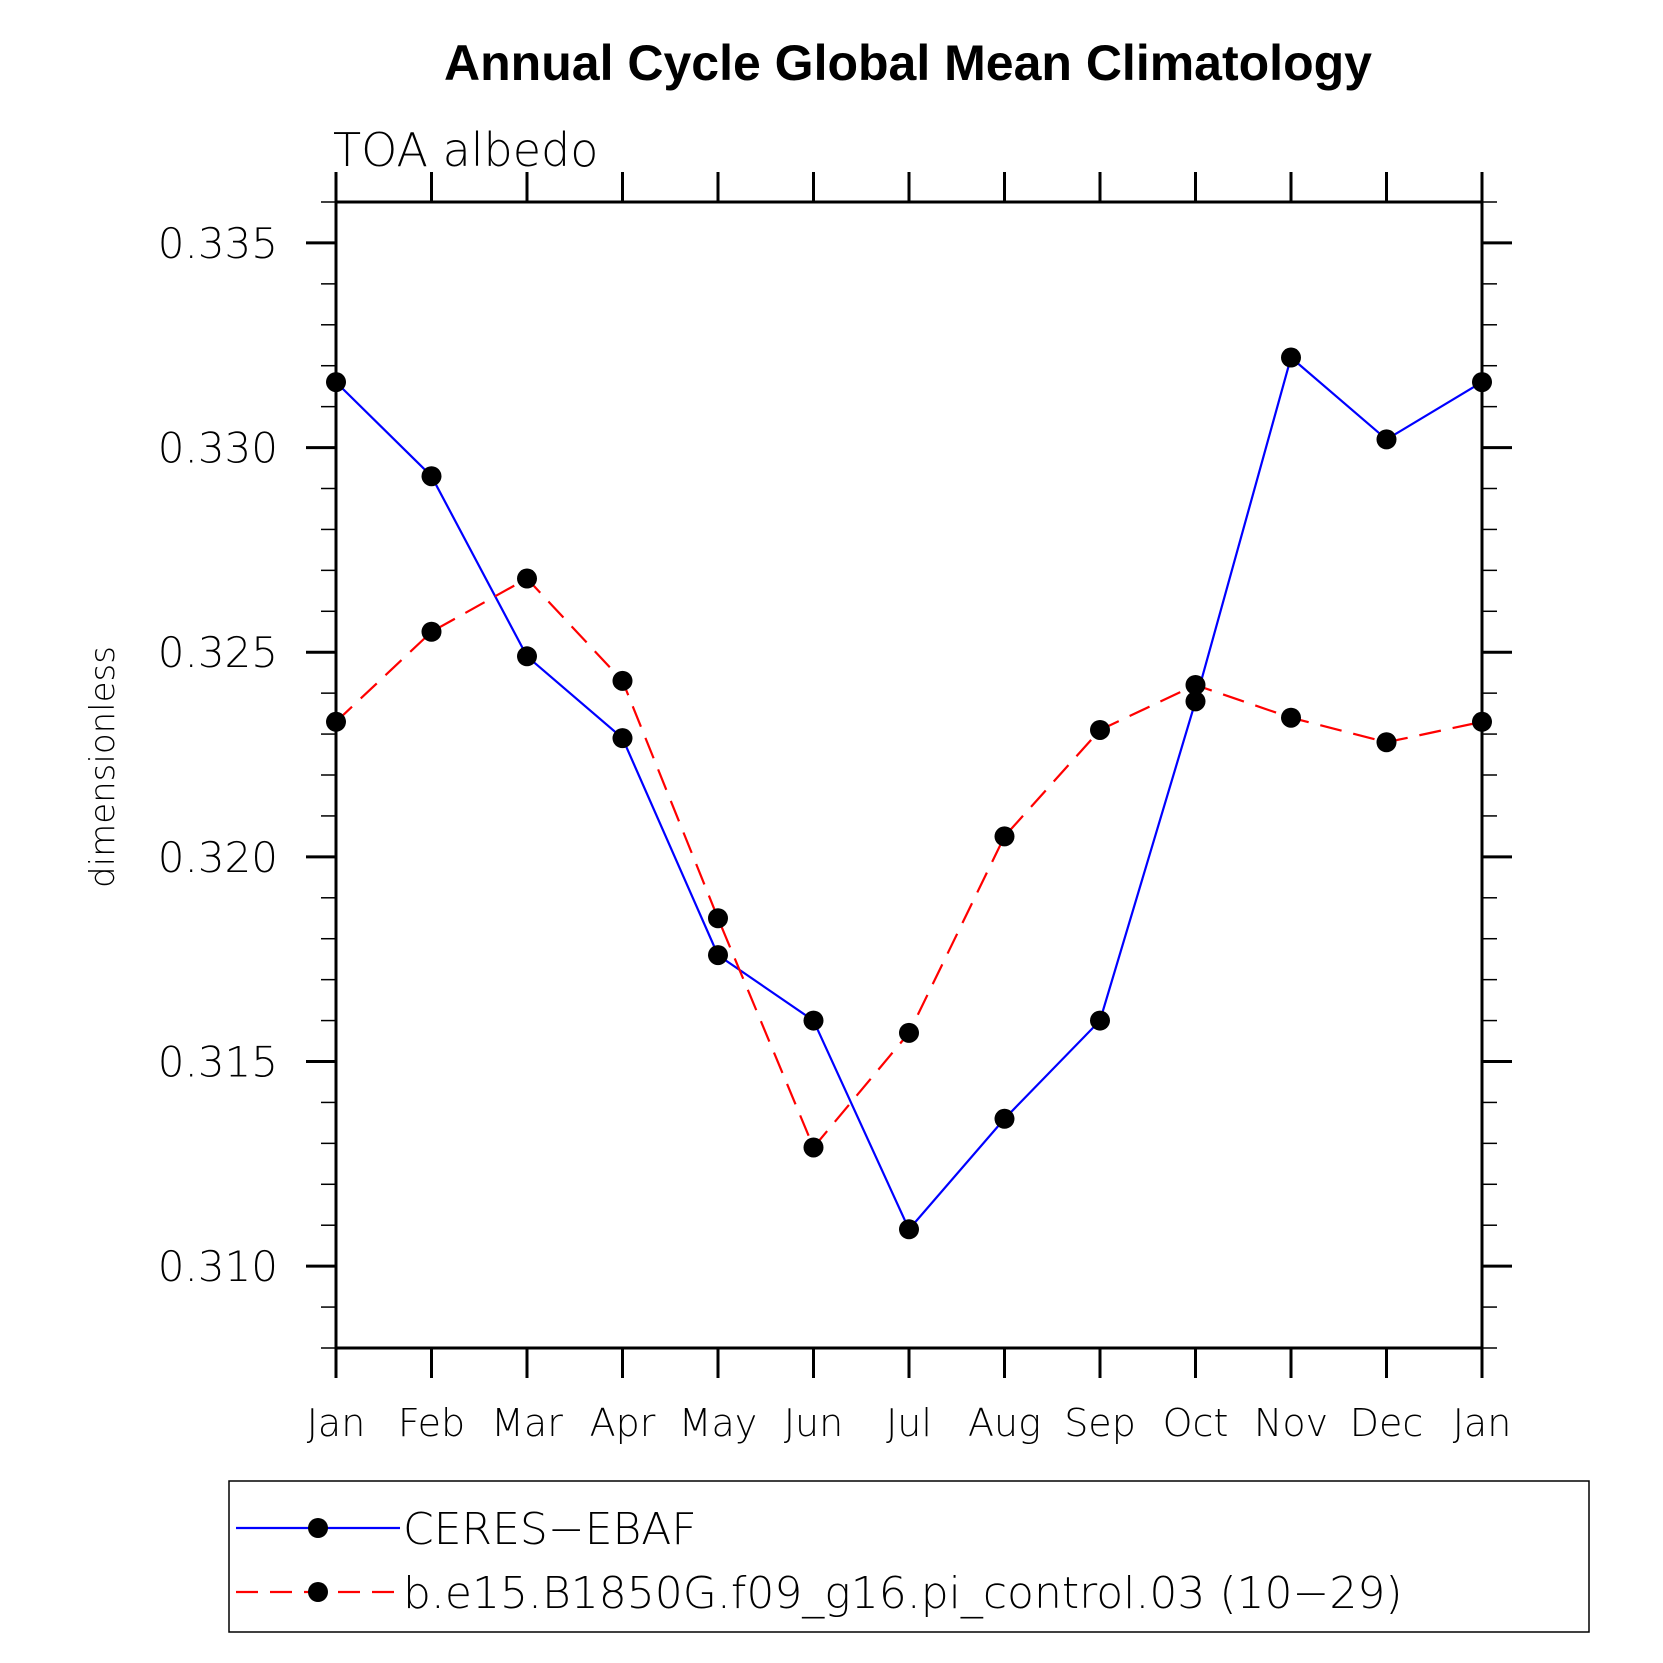 The image size is (1663, 1663). What do you see at coordinates (527, 1423) in the screenshot?
I see `x-tick-label: Mar` at bounding box center [527, 1423].